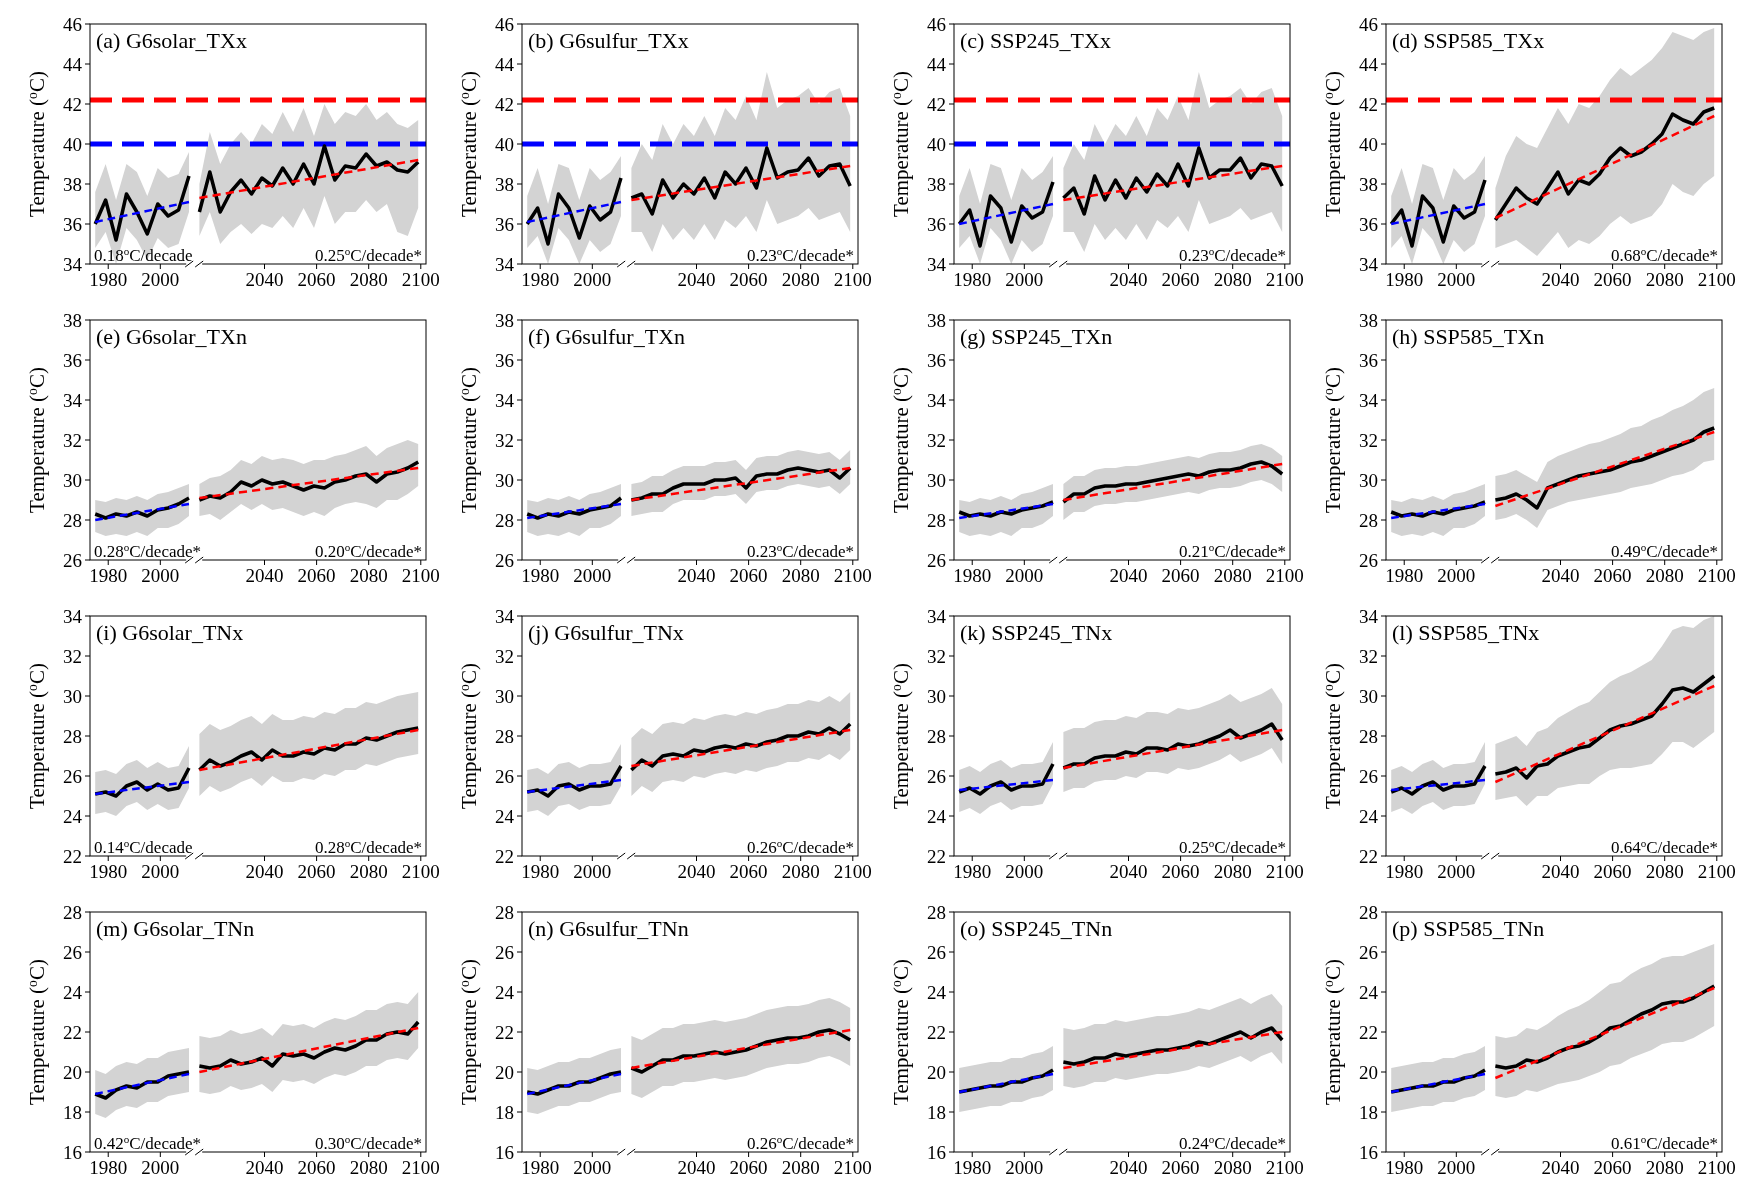  Describe the element at coordinates (800, 255) in the screenshot. I see `annotation: 0.23$^{o}$C/decade*` at that location.